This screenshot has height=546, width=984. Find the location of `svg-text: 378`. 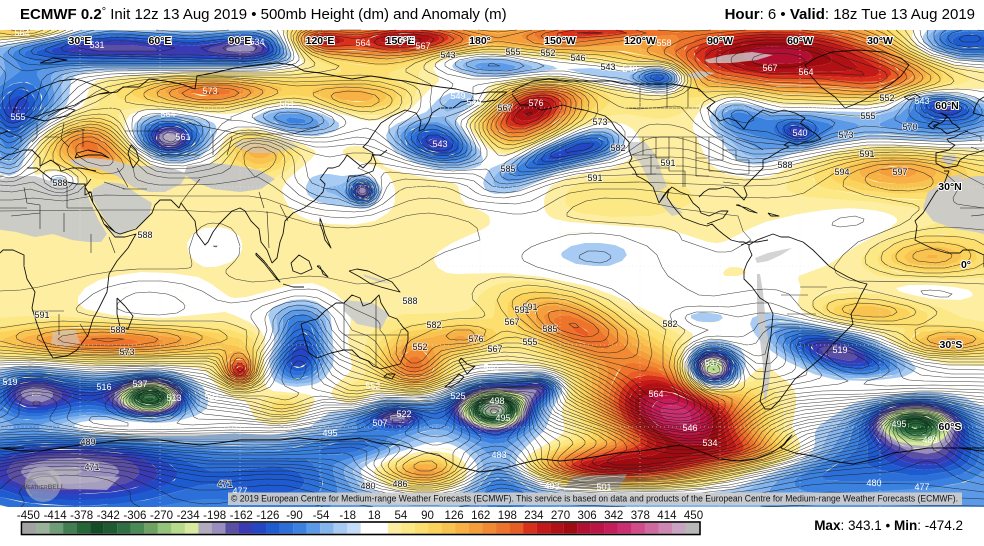

svg-text: 378 is located at coordinates (640, 516).